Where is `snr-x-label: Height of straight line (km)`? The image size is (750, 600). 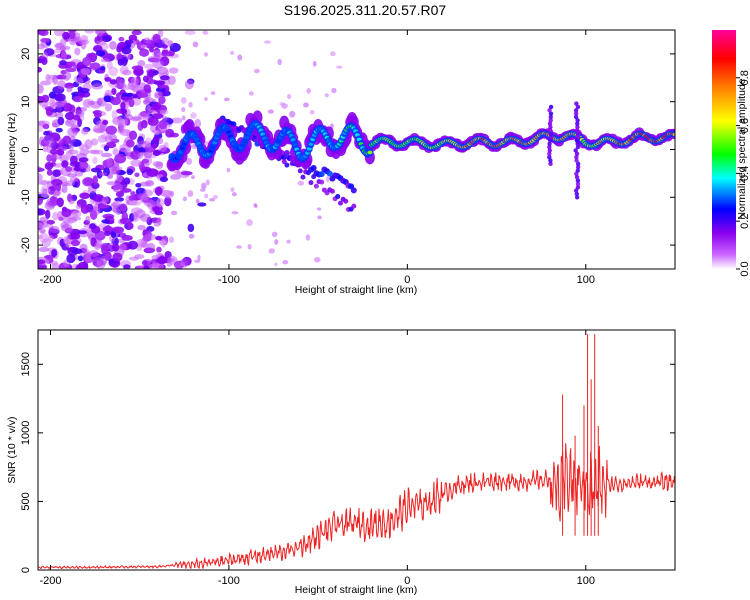 snr-x-label: Height of straight line (km) is located at coordinates (356, 590).